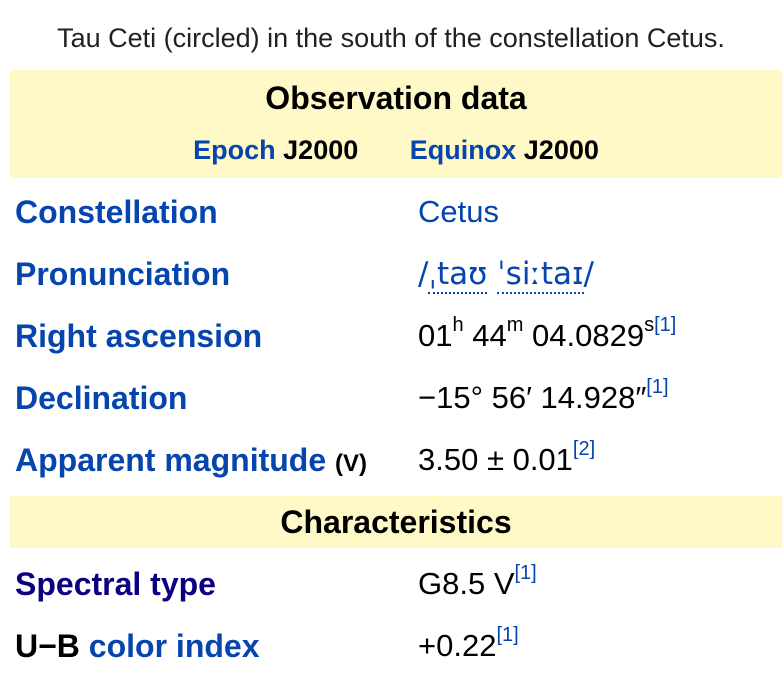  I want to click on characteristics-title: Characteristics, so click(396, 522).